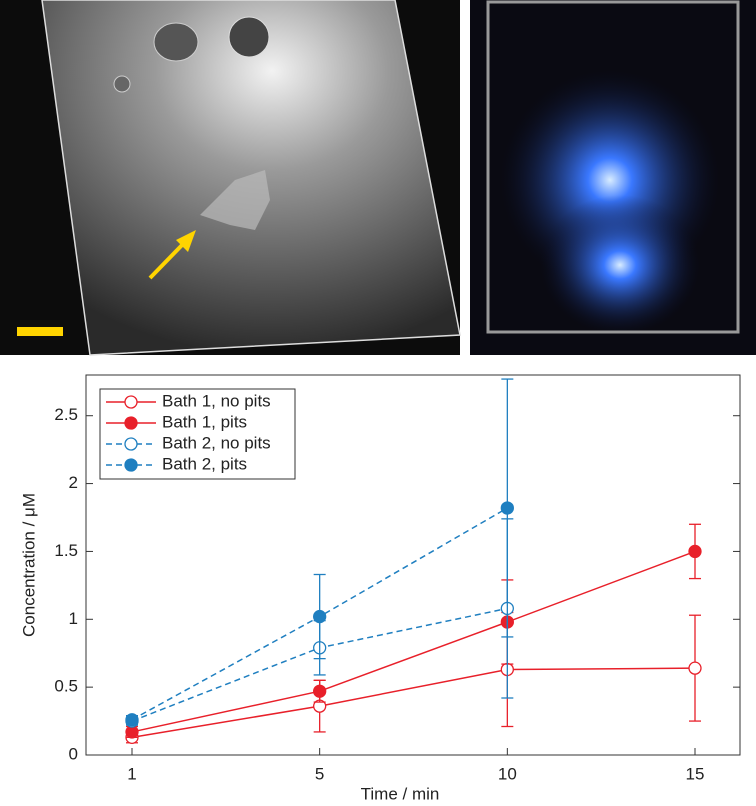 This screenshot has width=756, height=806. What do you see at coordinates (413, 703) in the screenshot?
I see `series-line` at bounding box center [413, 703].